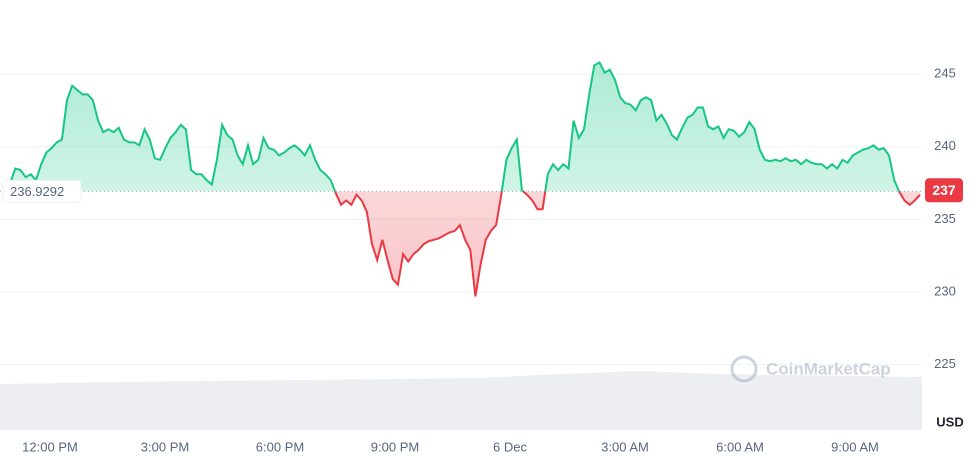  Describe the element at coordinates (37, 191) in the screenshot. I see `reference-label: 236.9292` at that location.